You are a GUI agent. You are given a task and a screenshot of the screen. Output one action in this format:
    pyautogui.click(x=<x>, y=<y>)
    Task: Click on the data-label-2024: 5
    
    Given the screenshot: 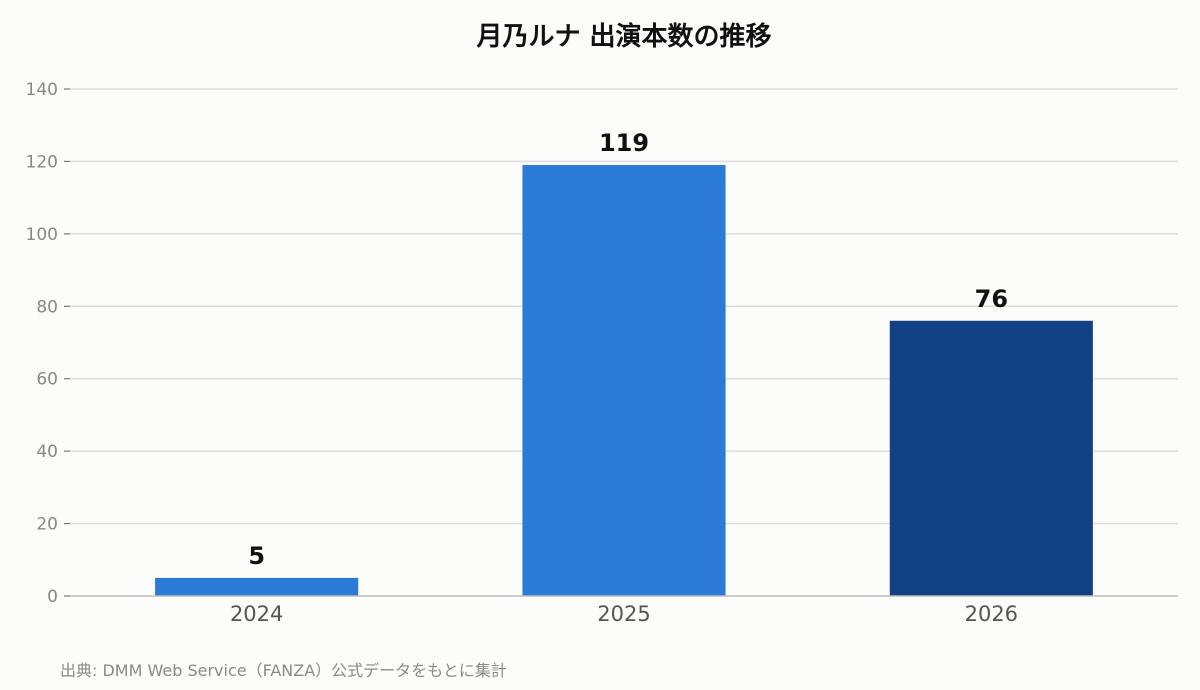 What is the action you would take?
    pyautogui.click(x=256, y=556)
    